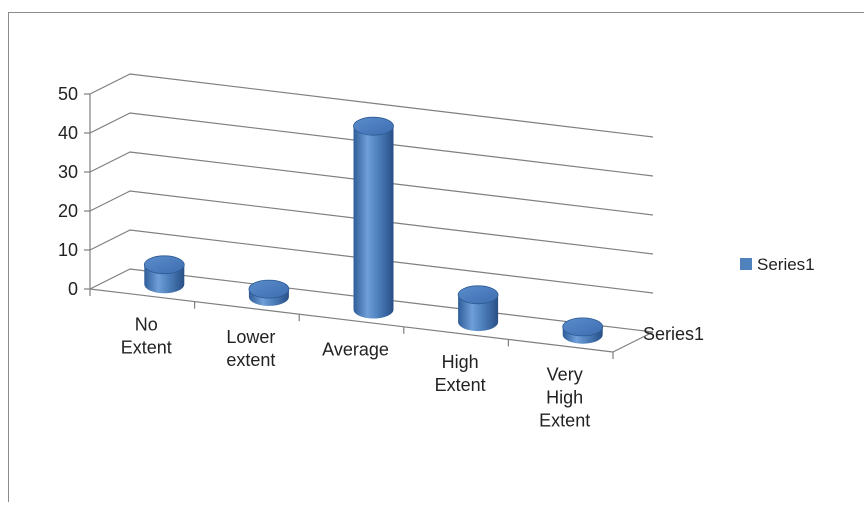  Describe the element at coordinates (673, 334) in the screenshot. I see `depth-axis-label: Series1` at that location.